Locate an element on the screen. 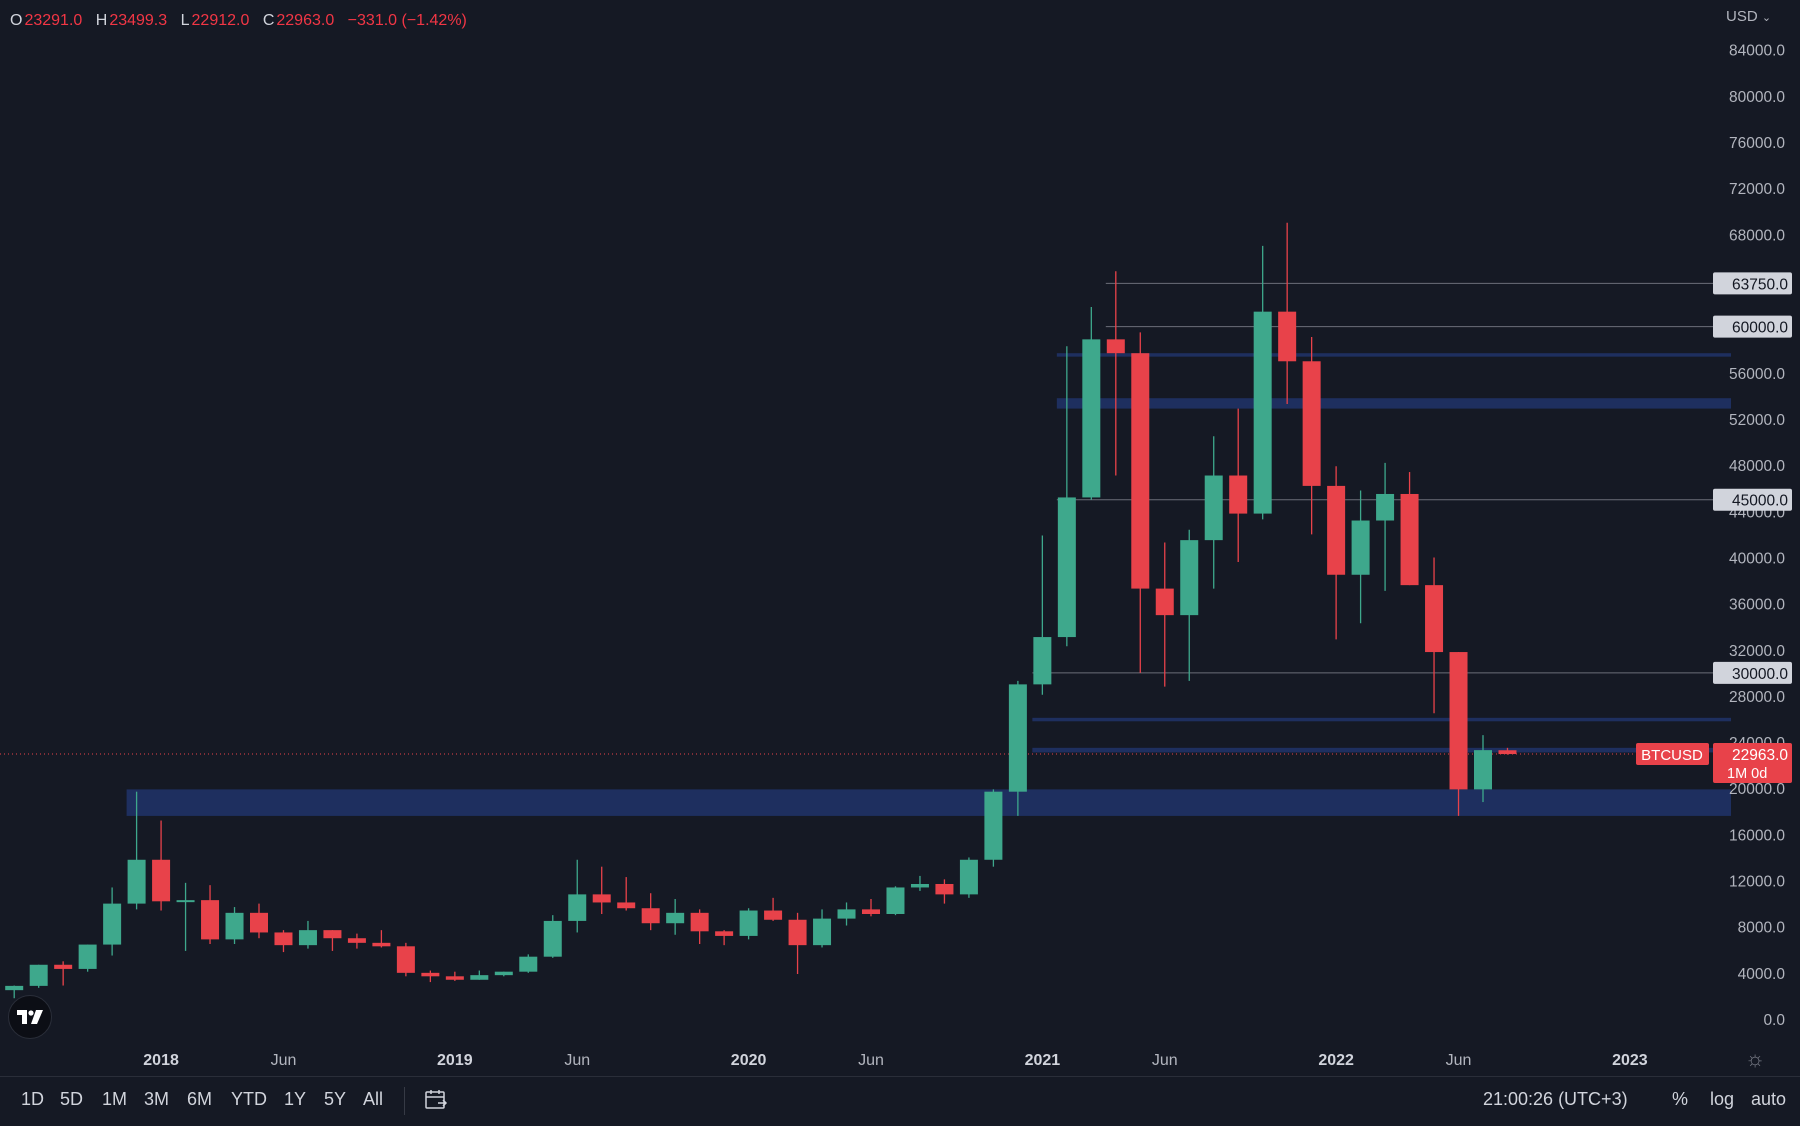 The image size is (1800, 1126). last-price-label-box is located at coordinates (1752, 763).